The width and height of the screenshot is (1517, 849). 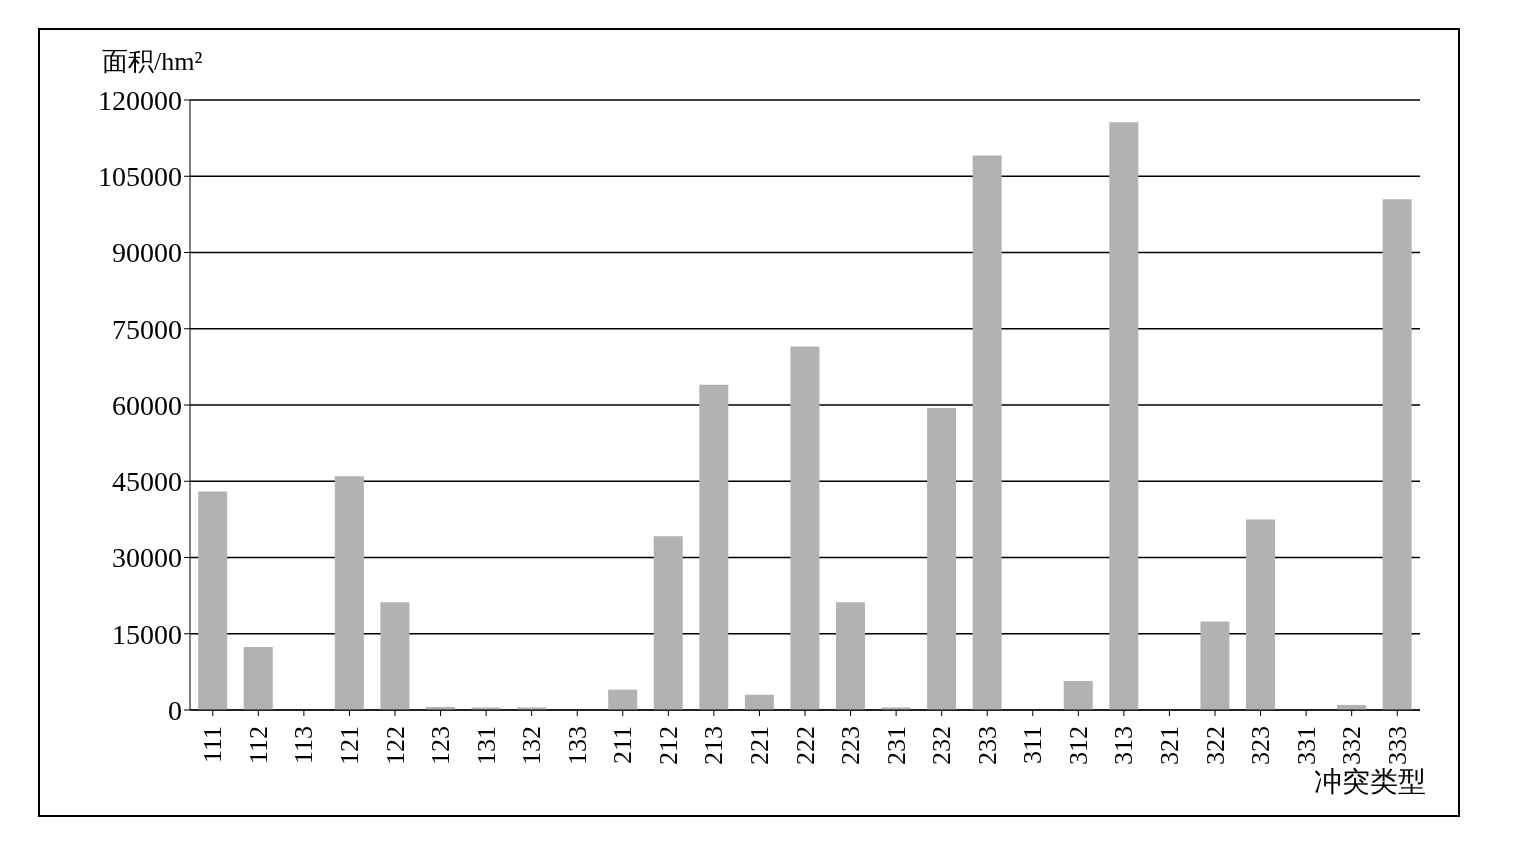 I want to click on y-tick-label: 120000, so click(x=140, y=100).